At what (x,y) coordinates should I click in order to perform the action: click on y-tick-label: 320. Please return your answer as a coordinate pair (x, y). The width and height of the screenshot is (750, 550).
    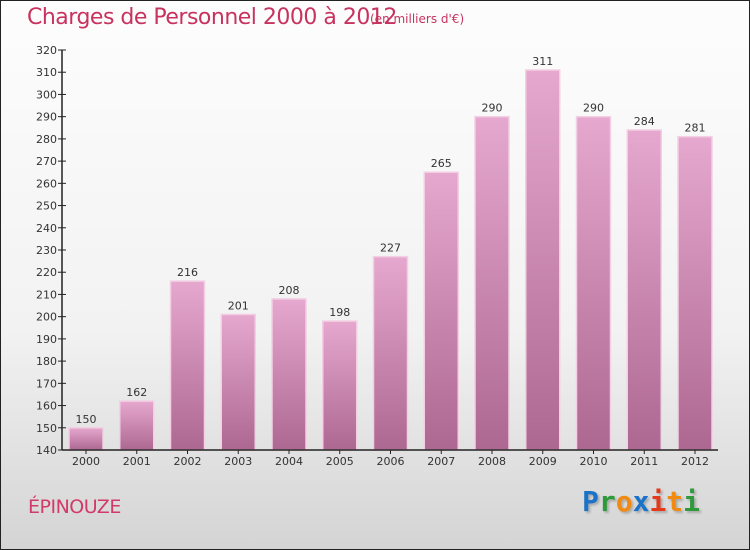
    Looking at the image, I should click on (46, 50).